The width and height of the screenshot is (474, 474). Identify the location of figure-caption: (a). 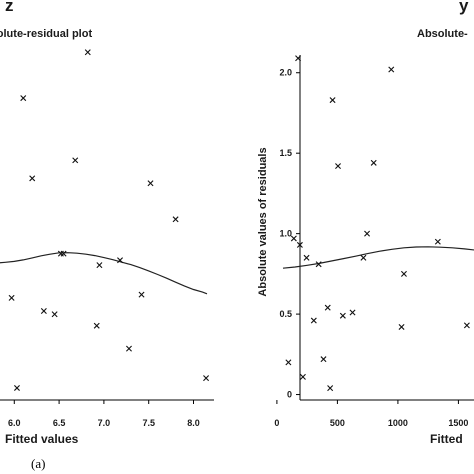
(38, 463).